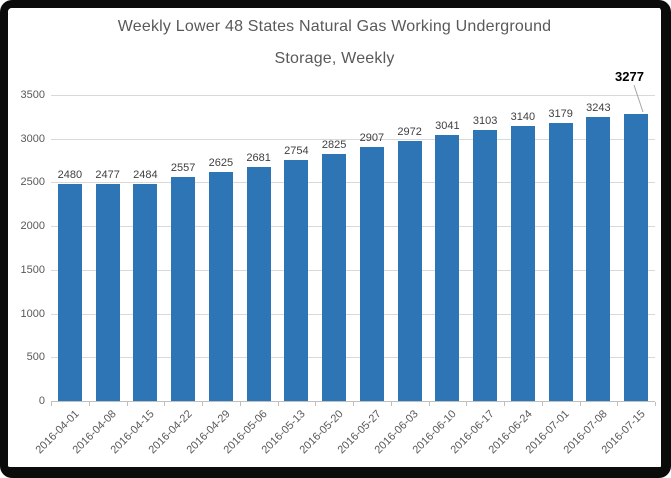  What do you see at coordinates (560, 114) in the screenshot?
I see `bar-value-label: 3179` at bounding box center [560, 114].